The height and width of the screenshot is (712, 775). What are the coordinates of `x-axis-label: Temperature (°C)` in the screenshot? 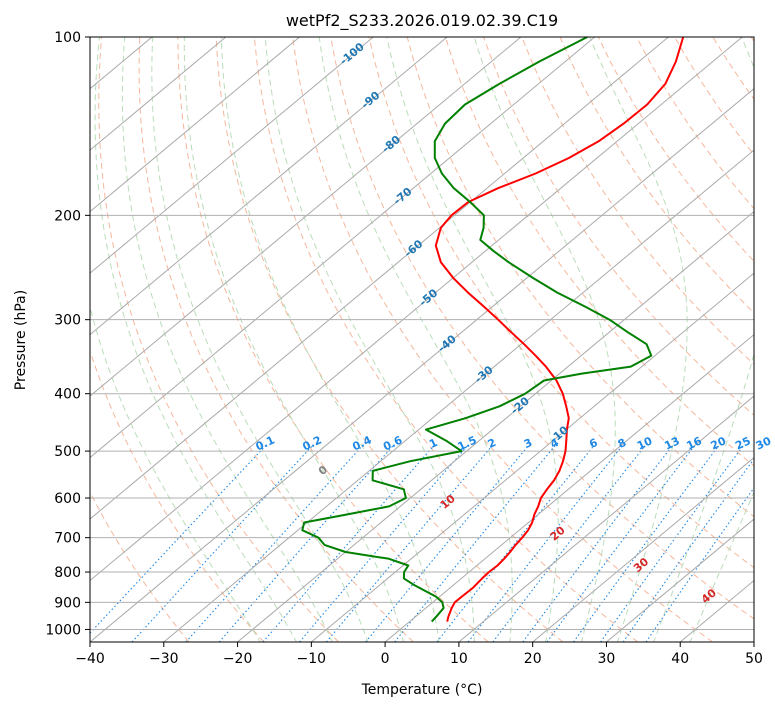 It's located at (422, 690).